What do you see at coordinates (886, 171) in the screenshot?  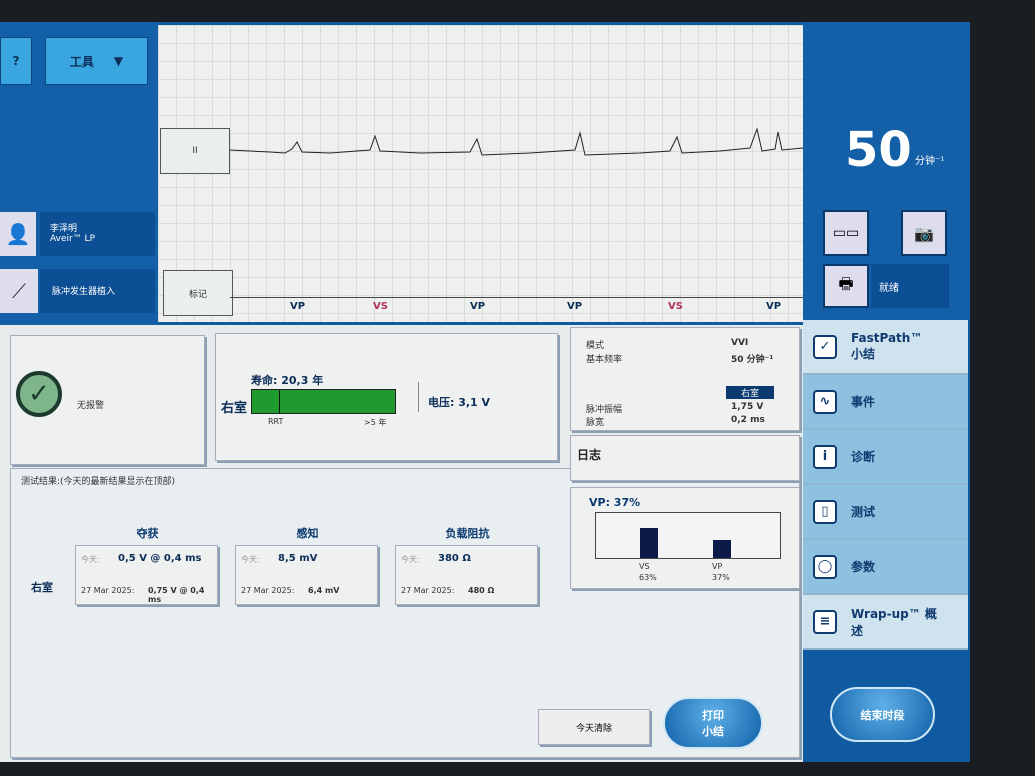 I see `rate-panel: 50 分钟⁻¹ ▭▭ 📷 🖶 就绪` at bounding box center [886, 171].